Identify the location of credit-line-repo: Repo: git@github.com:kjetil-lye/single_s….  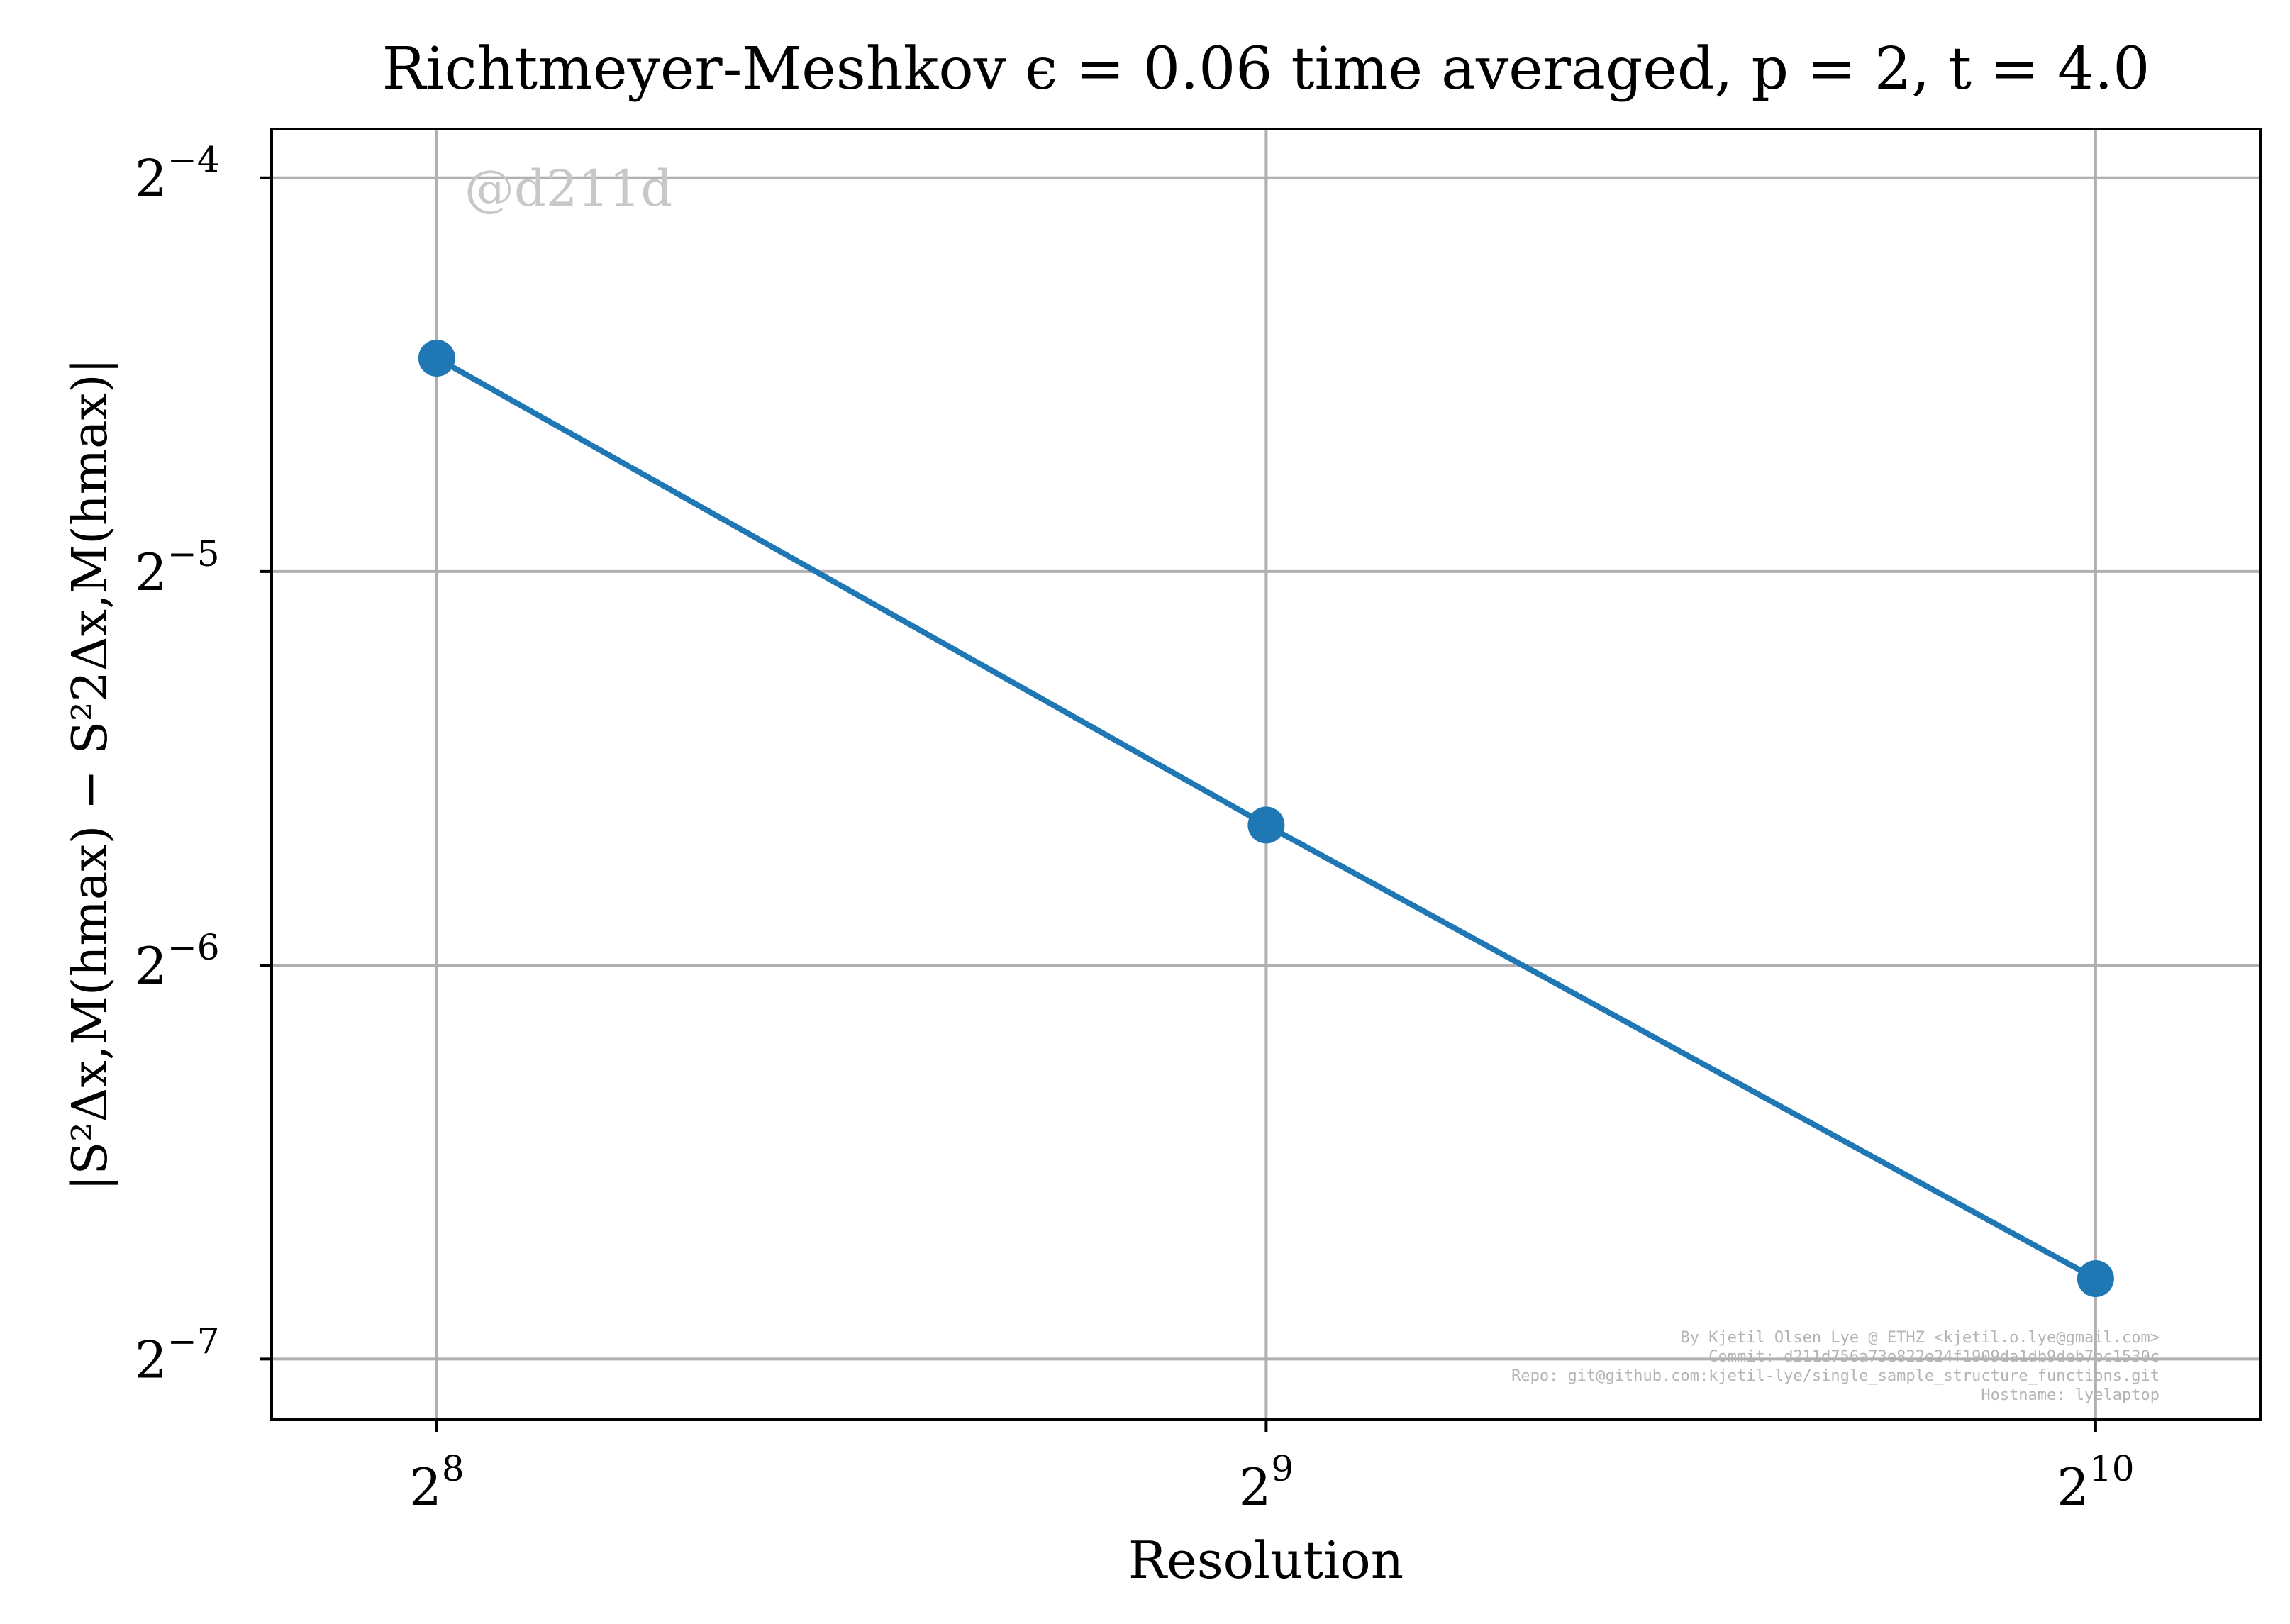
(1835, 1376).